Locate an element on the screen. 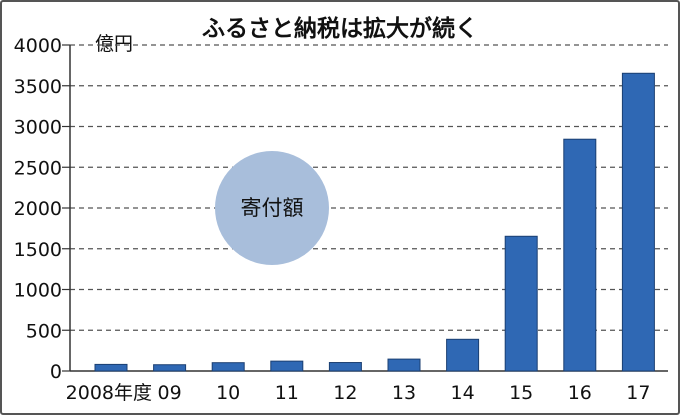 The width and height of the screenshot is (680, 417). y-tick-label: 4000 is located at coordinates (38, 46).